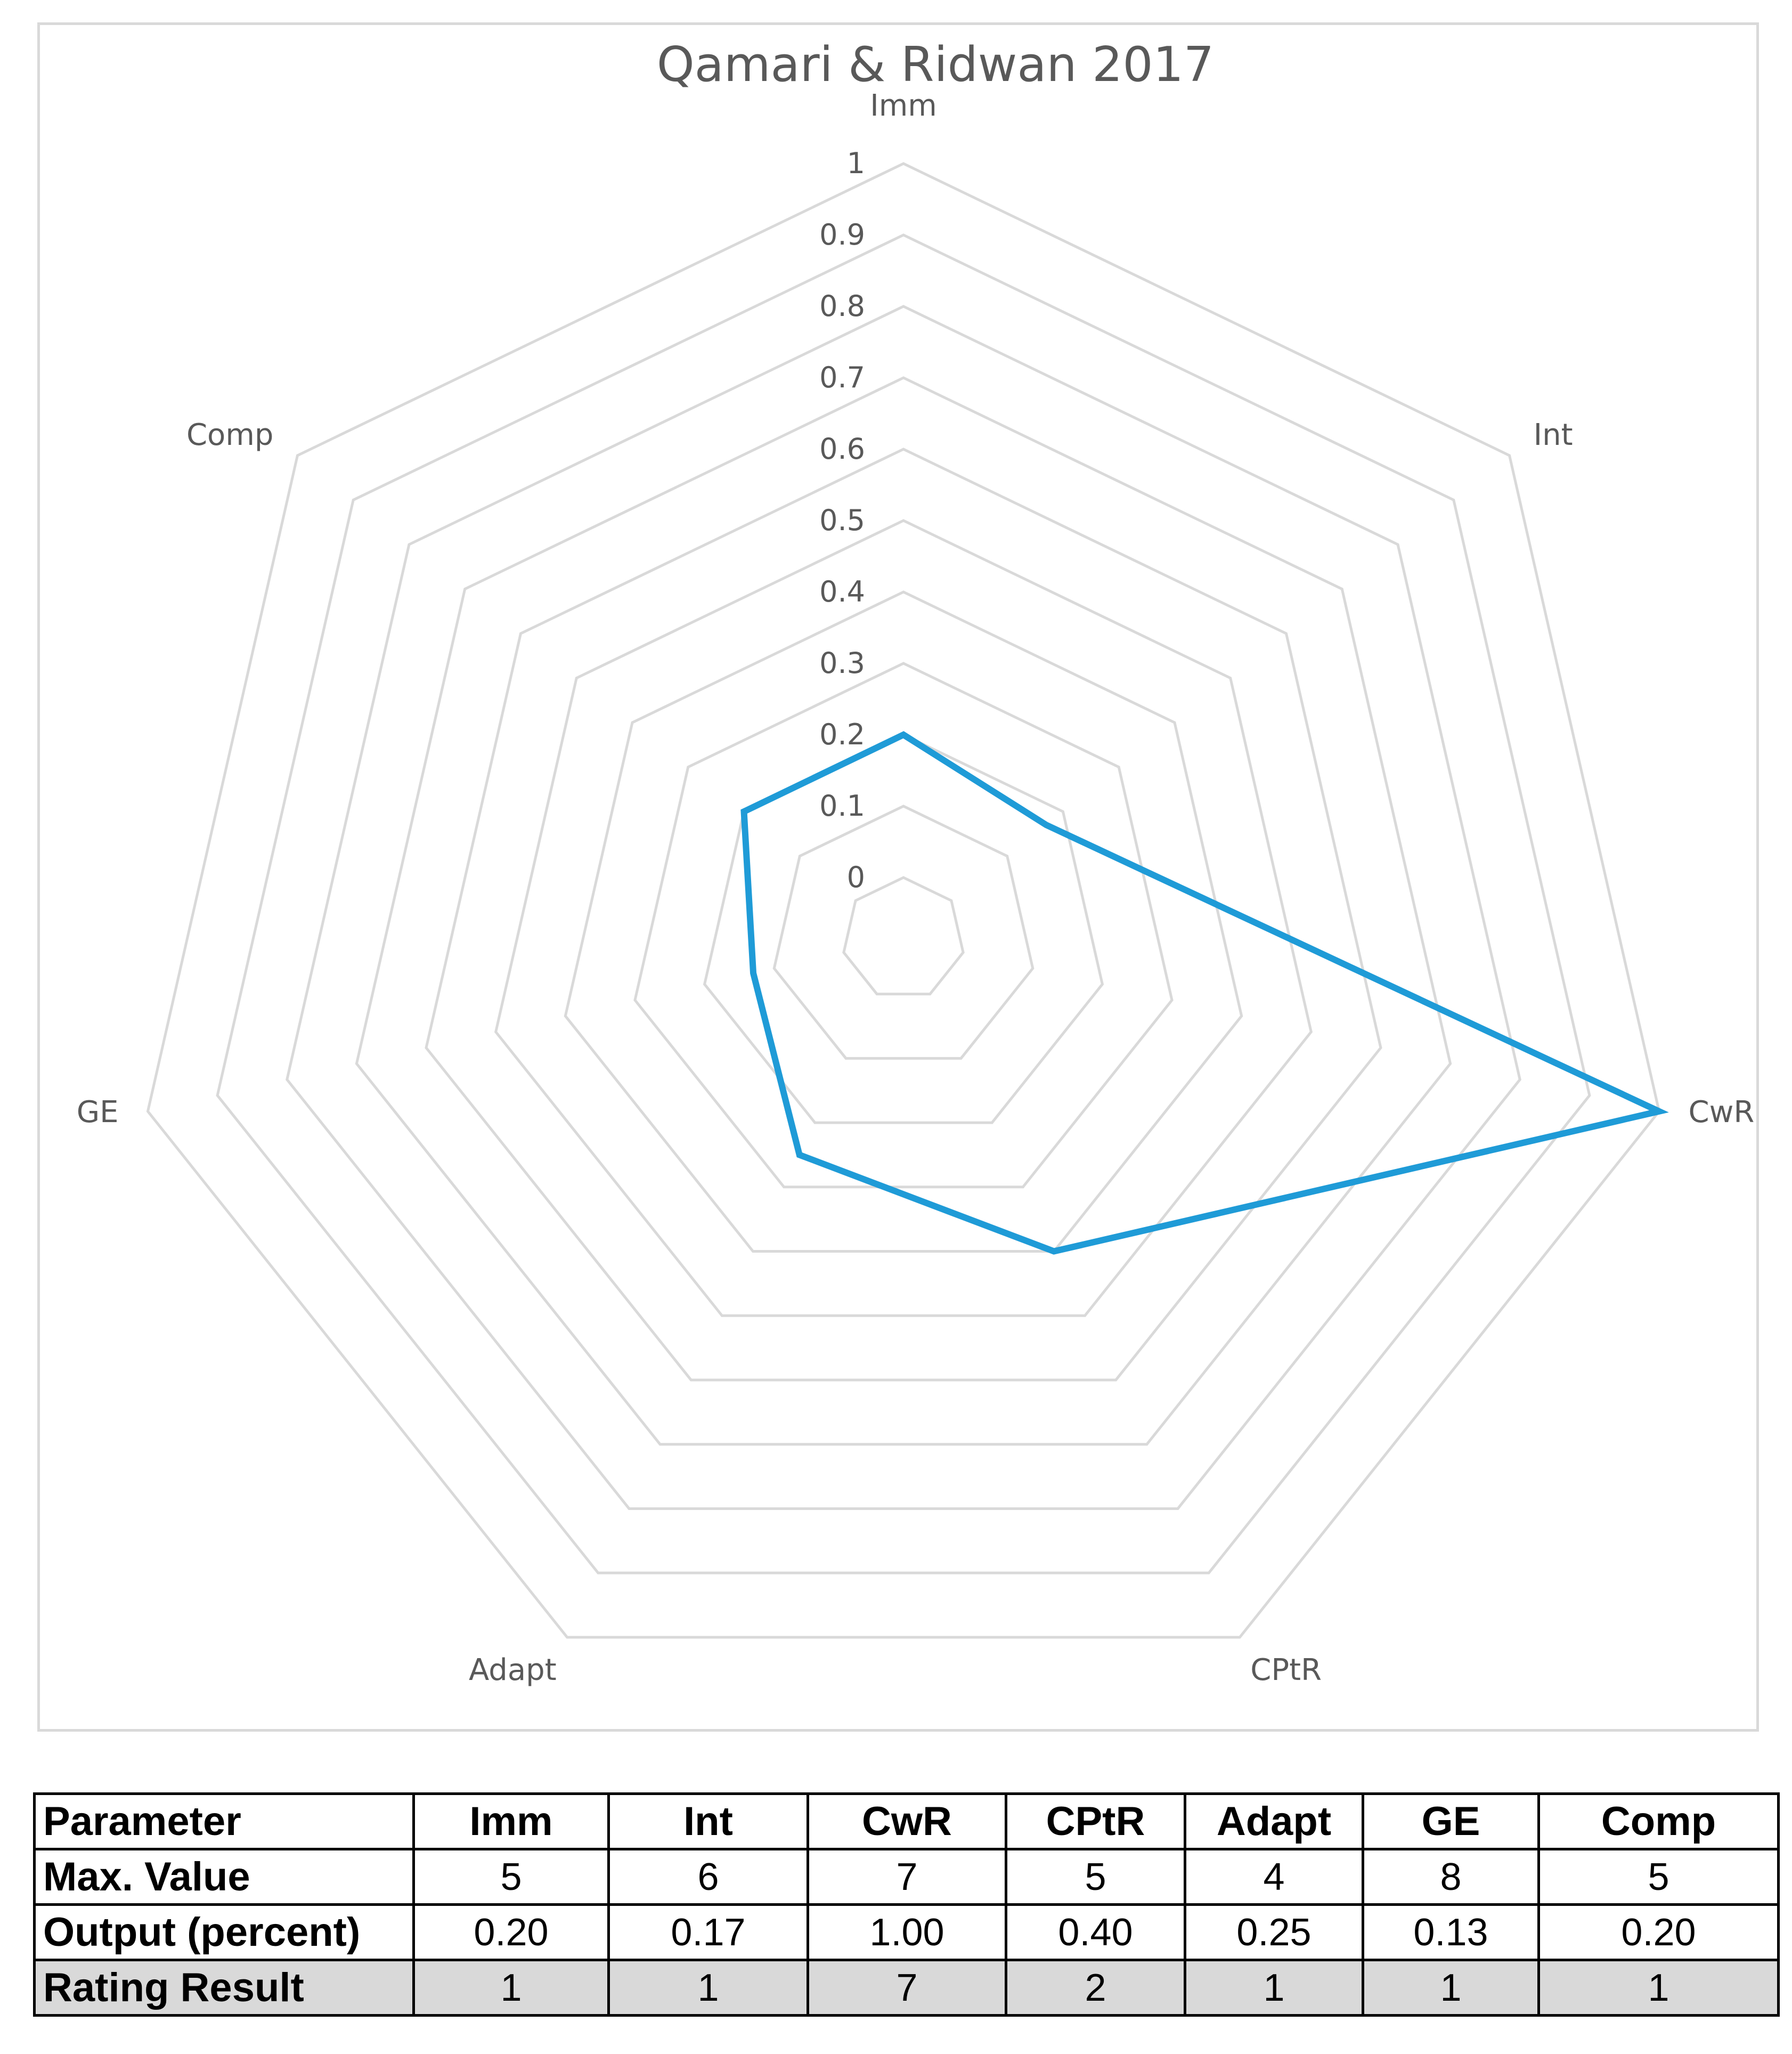 The width and height of the screenshot is (1792, 2054). Describe the element at coordinates (1286, 1670) in the screenshot. I see `axis-label-cptr: CPtR` at that location.